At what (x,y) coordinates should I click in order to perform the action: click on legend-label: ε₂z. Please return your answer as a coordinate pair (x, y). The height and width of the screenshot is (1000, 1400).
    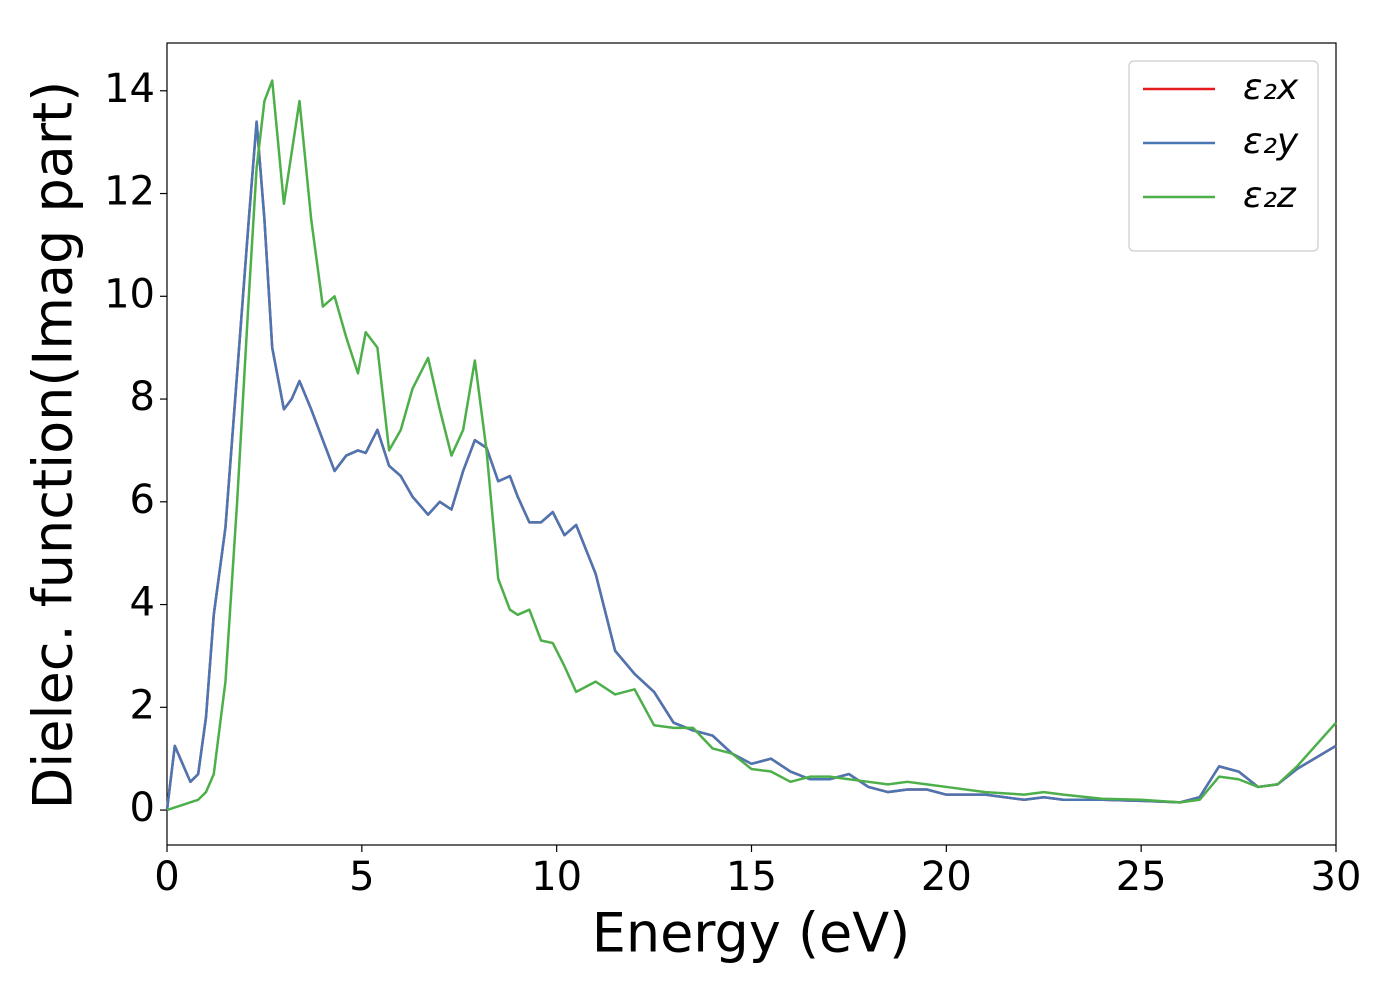
    Looking at the image, I should click on (1270, 195).